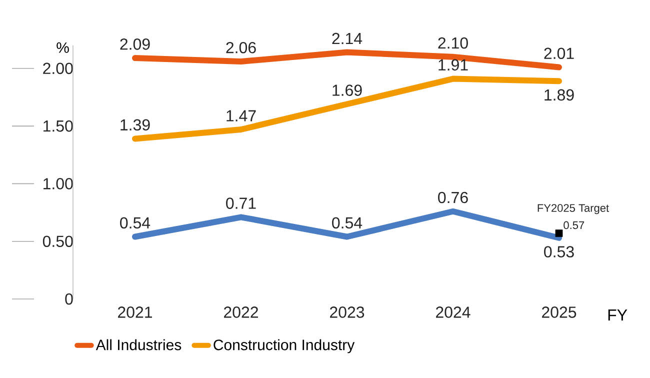 Image resolution: width=650 pixels, height=378 pixels. Describe the element at coordinates (62, 47) in the screenshot. I see `y-axis-title: %` at that location.